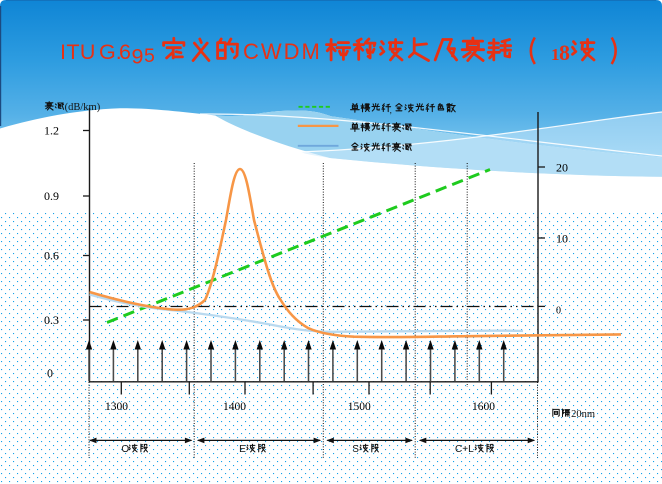 The height and width of the screenshot is (484, 662). Describe the element at coordinates (562, 168) in the screenshot. I see `svg-text: 20` at that location.